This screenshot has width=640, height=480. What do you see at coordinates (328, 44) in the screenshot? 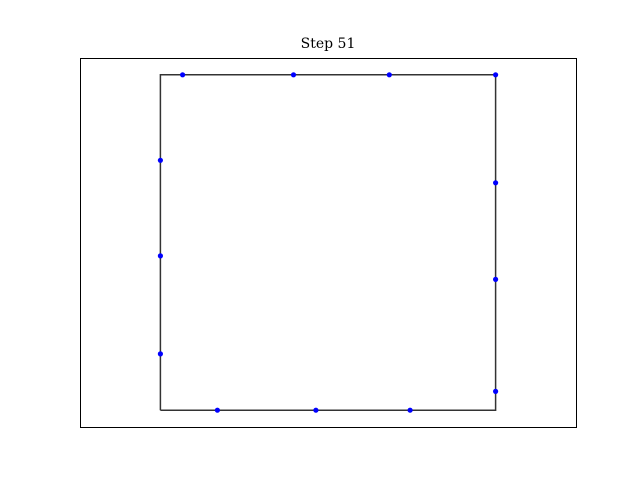
I see `chart-title: Step 51` at bounding box center [328, 44].